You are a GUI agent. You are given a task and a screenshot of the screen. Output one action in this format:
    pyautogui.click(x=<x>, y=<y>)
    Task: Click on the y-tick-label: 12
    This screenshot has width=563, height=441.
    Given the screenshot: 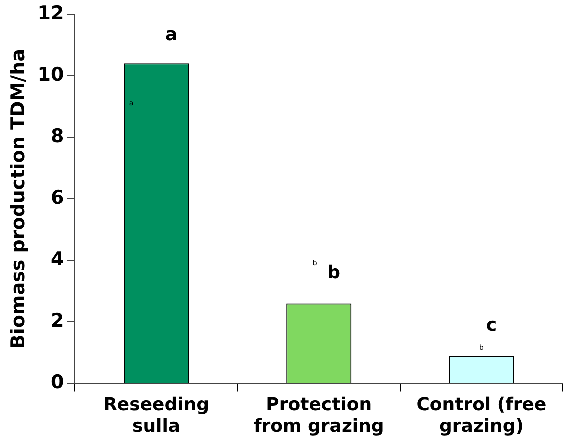 What is the action you would take?
    pyautogui.click(x=51, y=13)
    